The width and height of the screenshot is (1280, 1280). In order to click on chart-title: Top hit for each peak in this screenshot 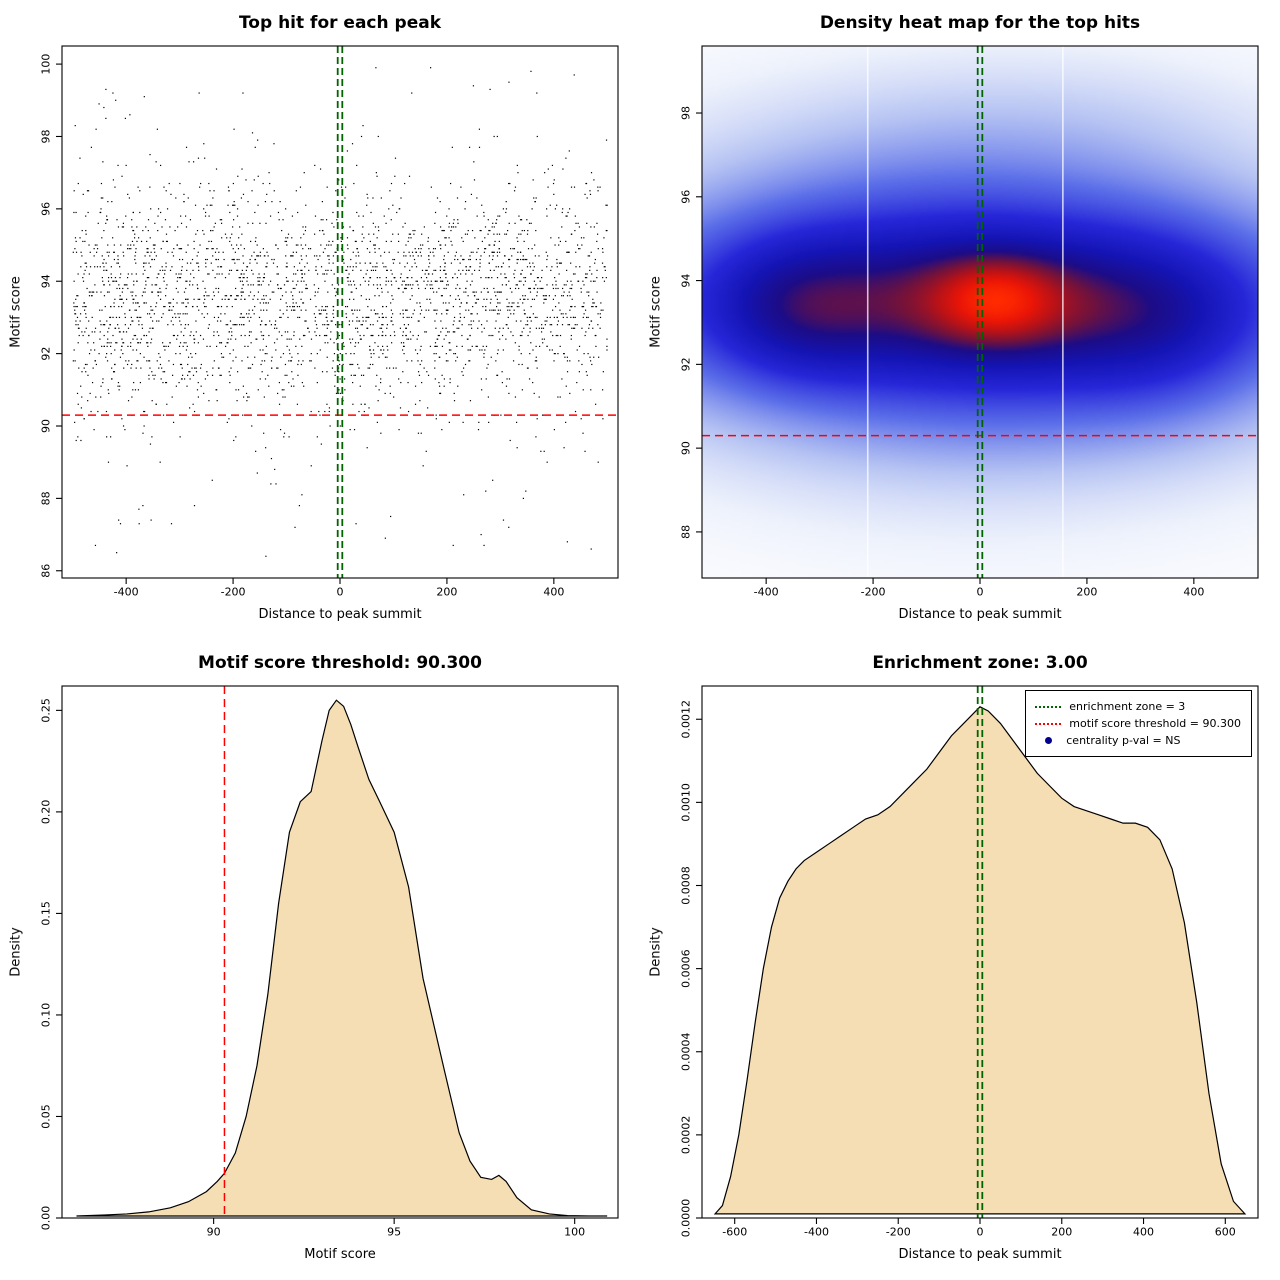, I will do `click(340, 23)`.